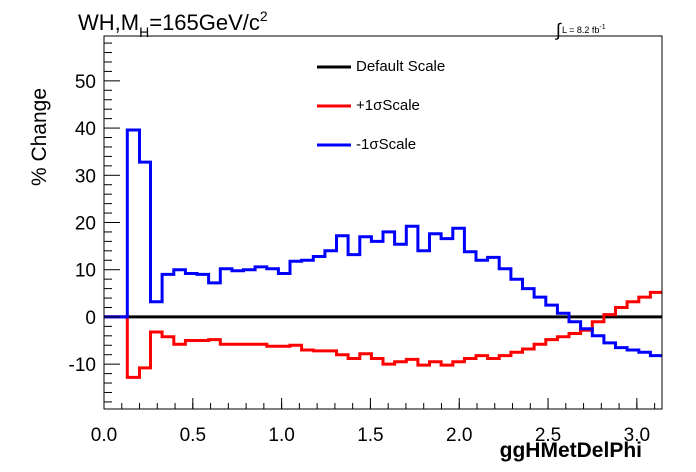 The height and width of the screenshot is (472, 696). Describe the element at coordinates (570, 450) in the screenshot. I see `x-axis-label: ggHMetDelPhi` at that location.